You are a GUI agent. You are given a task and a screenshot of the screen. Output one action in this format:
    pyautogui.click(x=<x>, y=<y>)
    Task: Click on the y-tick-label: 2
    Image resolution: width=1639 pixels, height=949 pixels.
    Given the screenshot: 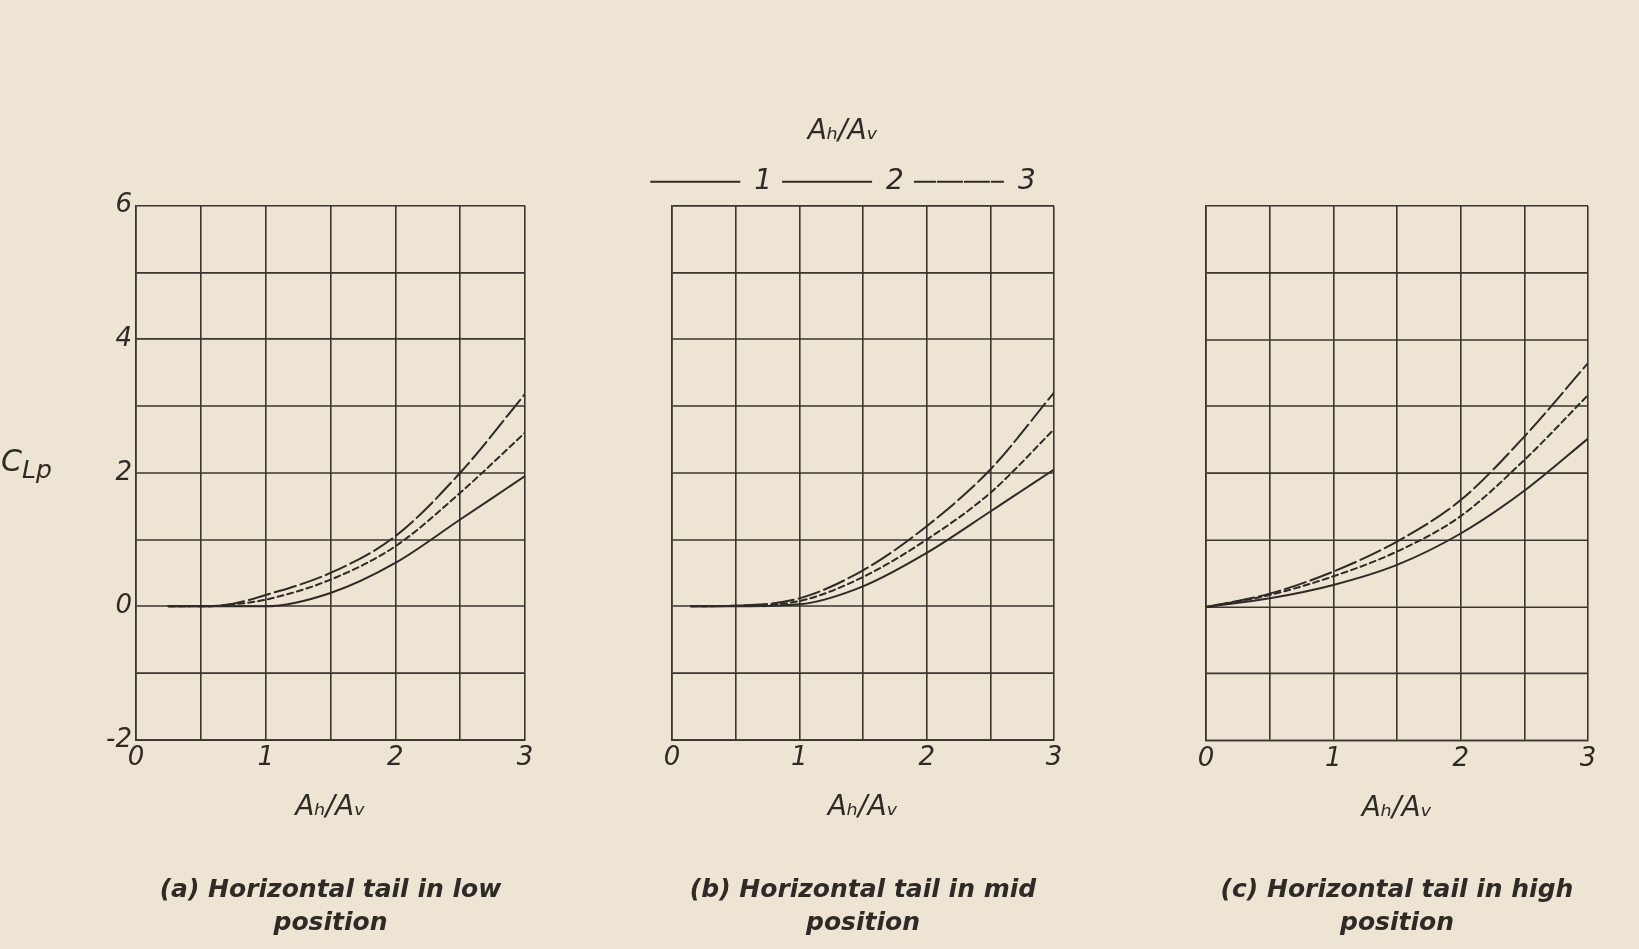 What is the action you would take?
    pyautogui.click(x=123, y=470)
    